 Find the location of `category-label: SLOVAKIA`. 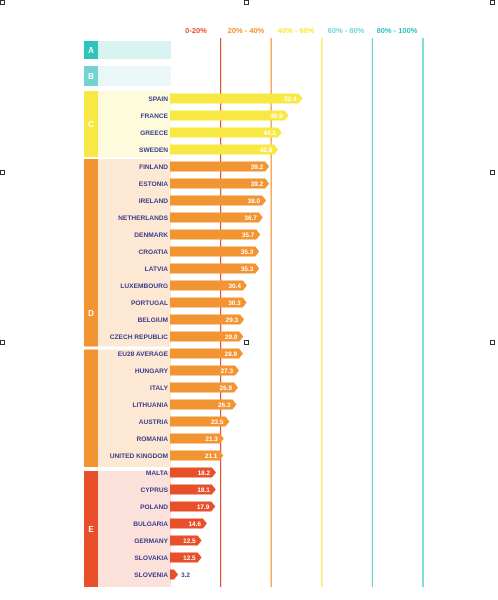

category-label: SLOVAKIA is located at coordinates (151, 558).